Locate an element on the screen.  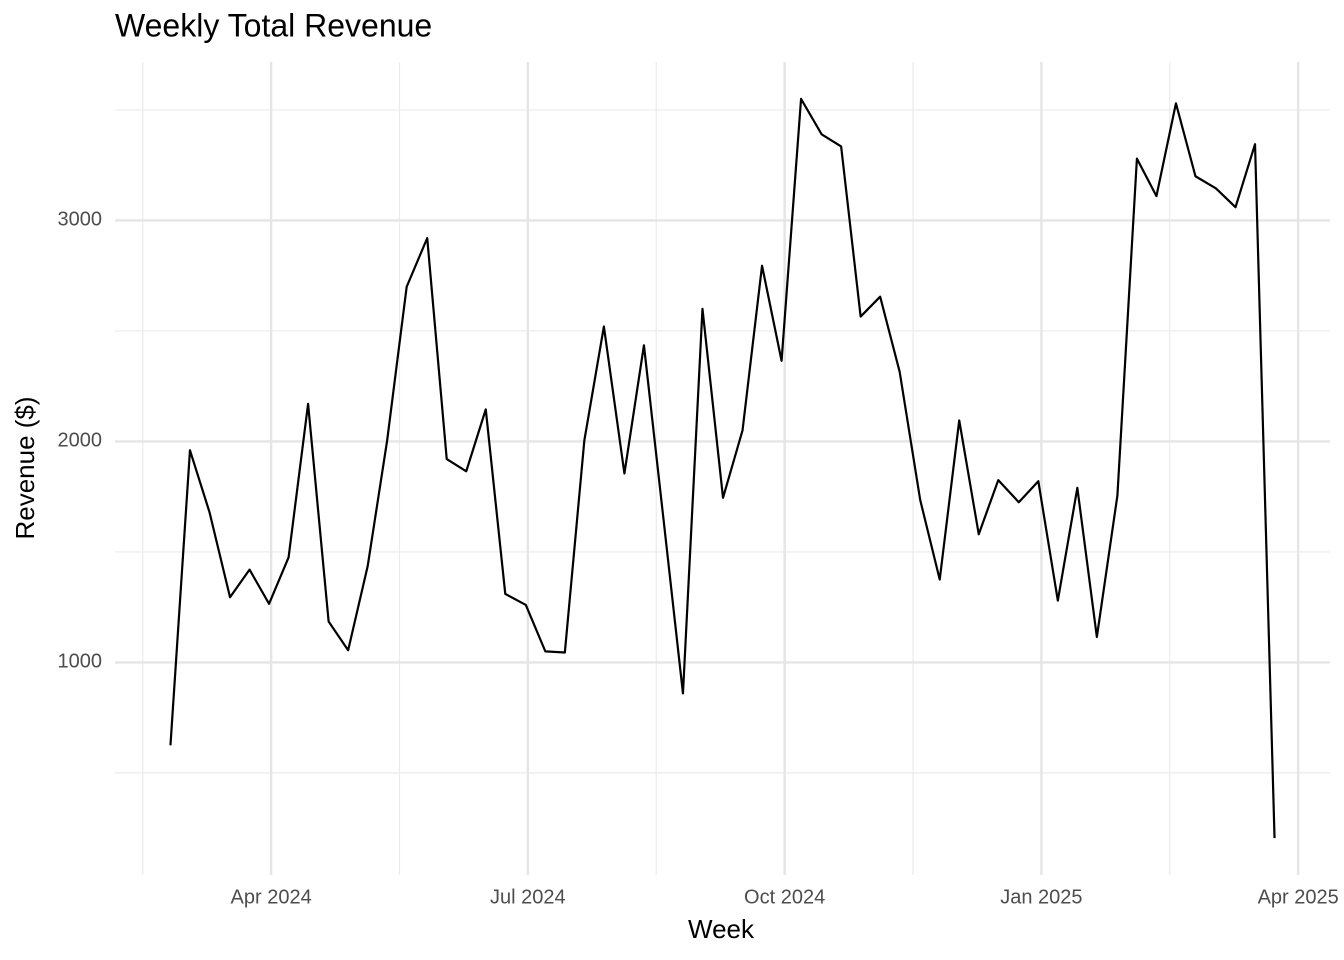
x-tick-label: Apr 2024 is located at coordinates (271, 897).